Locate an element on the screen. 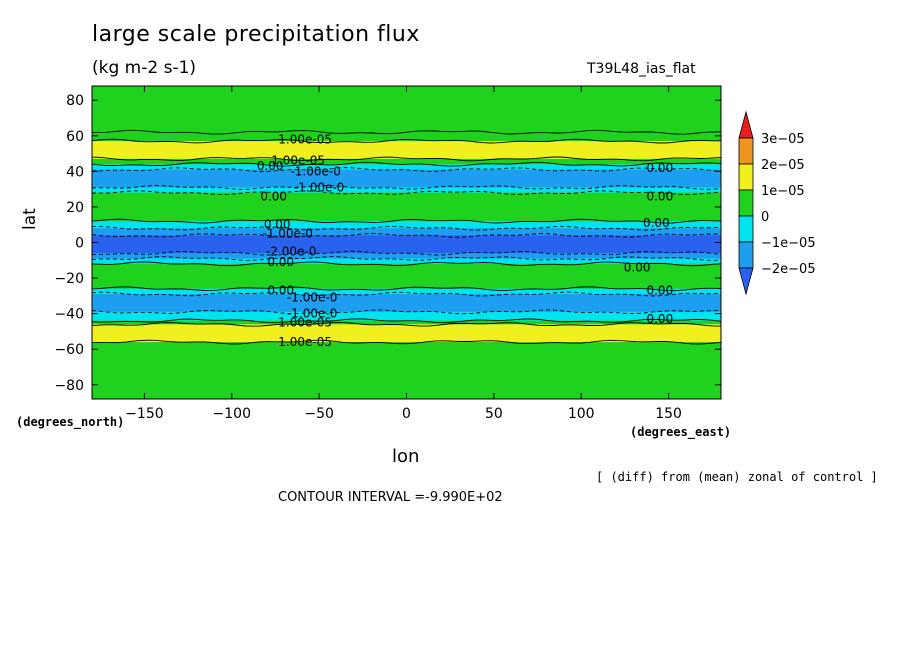  chart-title: large scale precipitation flux is located at coordinates (256, 34).